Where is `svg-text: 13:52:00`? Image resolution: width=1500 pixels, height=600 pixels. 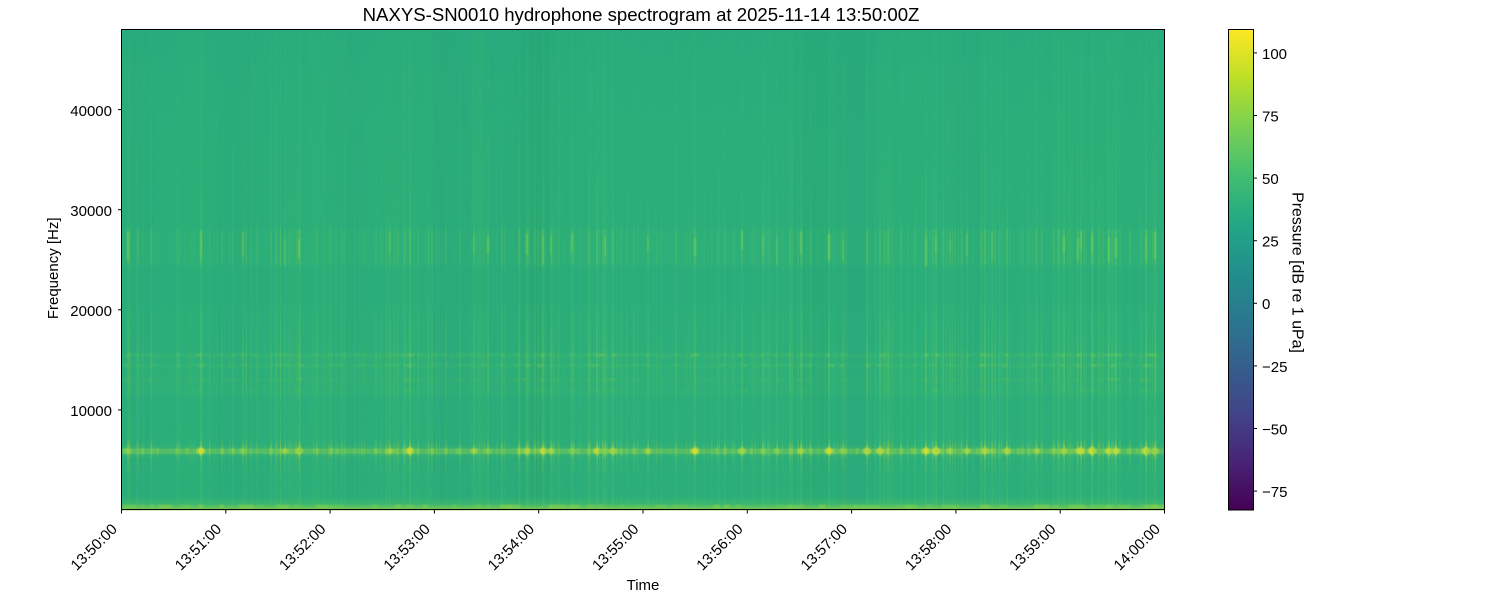 svg-text: 13:52:00 is located at coordinates (302, 547).